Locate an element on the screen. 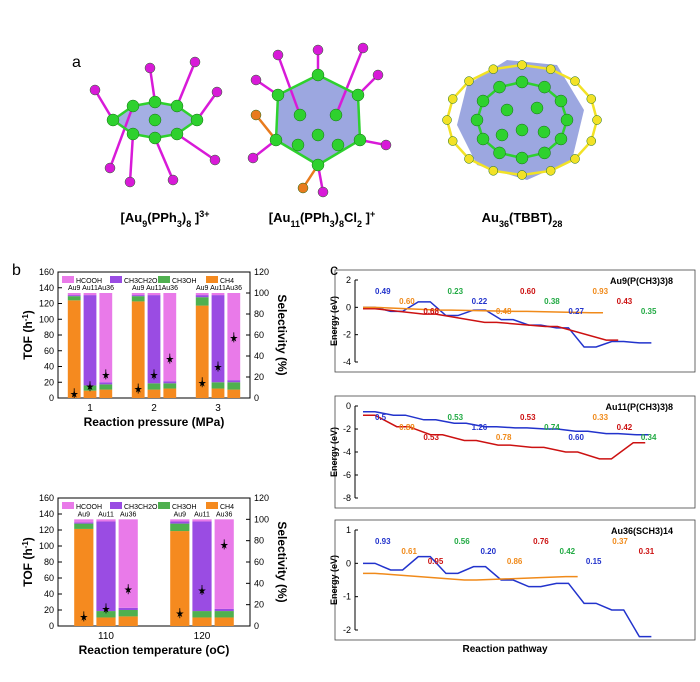  chart-pressure-xtick-label: 3 is located at coordinates (218, 408).